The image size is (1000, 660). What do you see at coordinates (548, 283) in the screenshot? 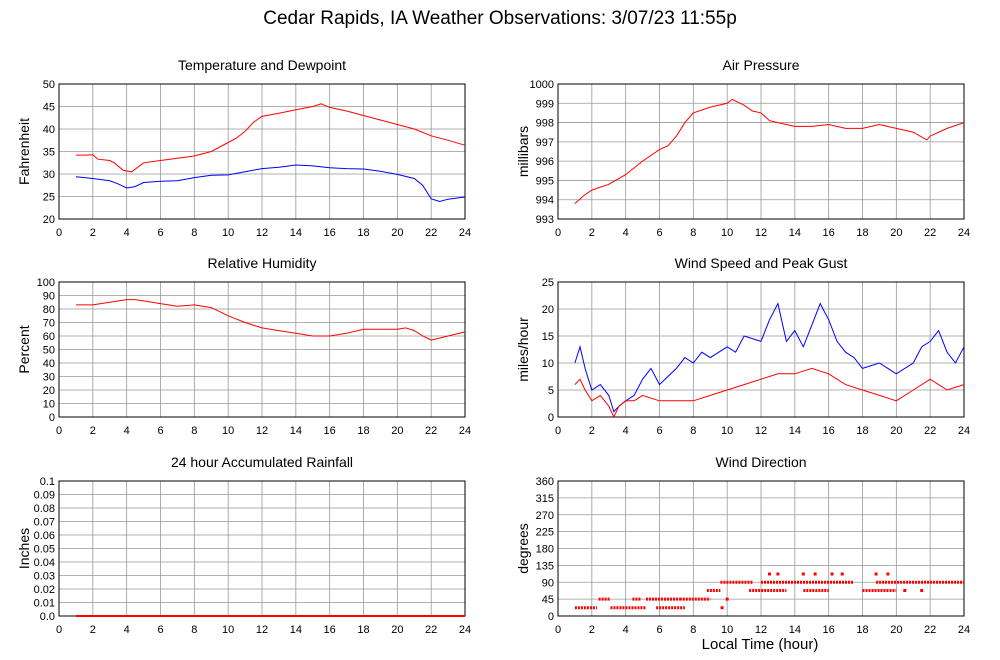
I see `y-tick-label: 25` at bounding box center [548, 283].